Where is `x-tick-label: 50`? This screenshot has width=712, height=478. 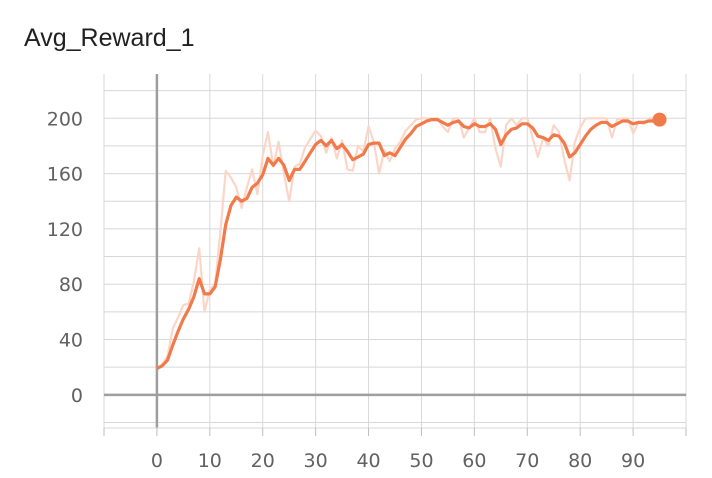
x-tick-label: 50 is located at coordinates (421, 461).